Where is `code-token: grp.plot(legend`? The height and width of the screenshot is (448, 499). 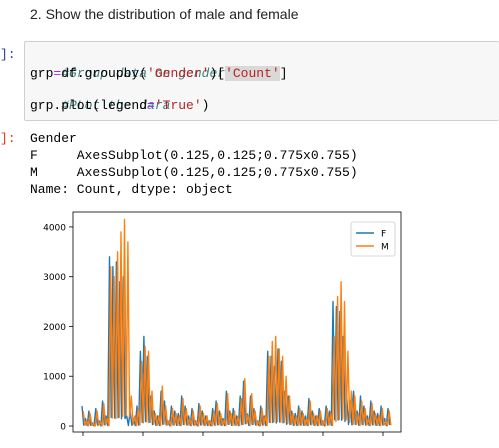 code-token: grp.plot(legend is located at coordinates (89, 105).